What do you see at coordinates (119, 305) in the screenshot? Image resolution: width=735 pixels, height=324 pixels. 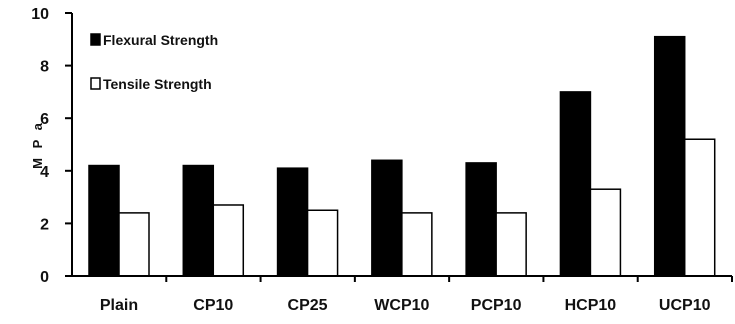 I see `x-tick-label: Plain` at bounding box center [119, 305].